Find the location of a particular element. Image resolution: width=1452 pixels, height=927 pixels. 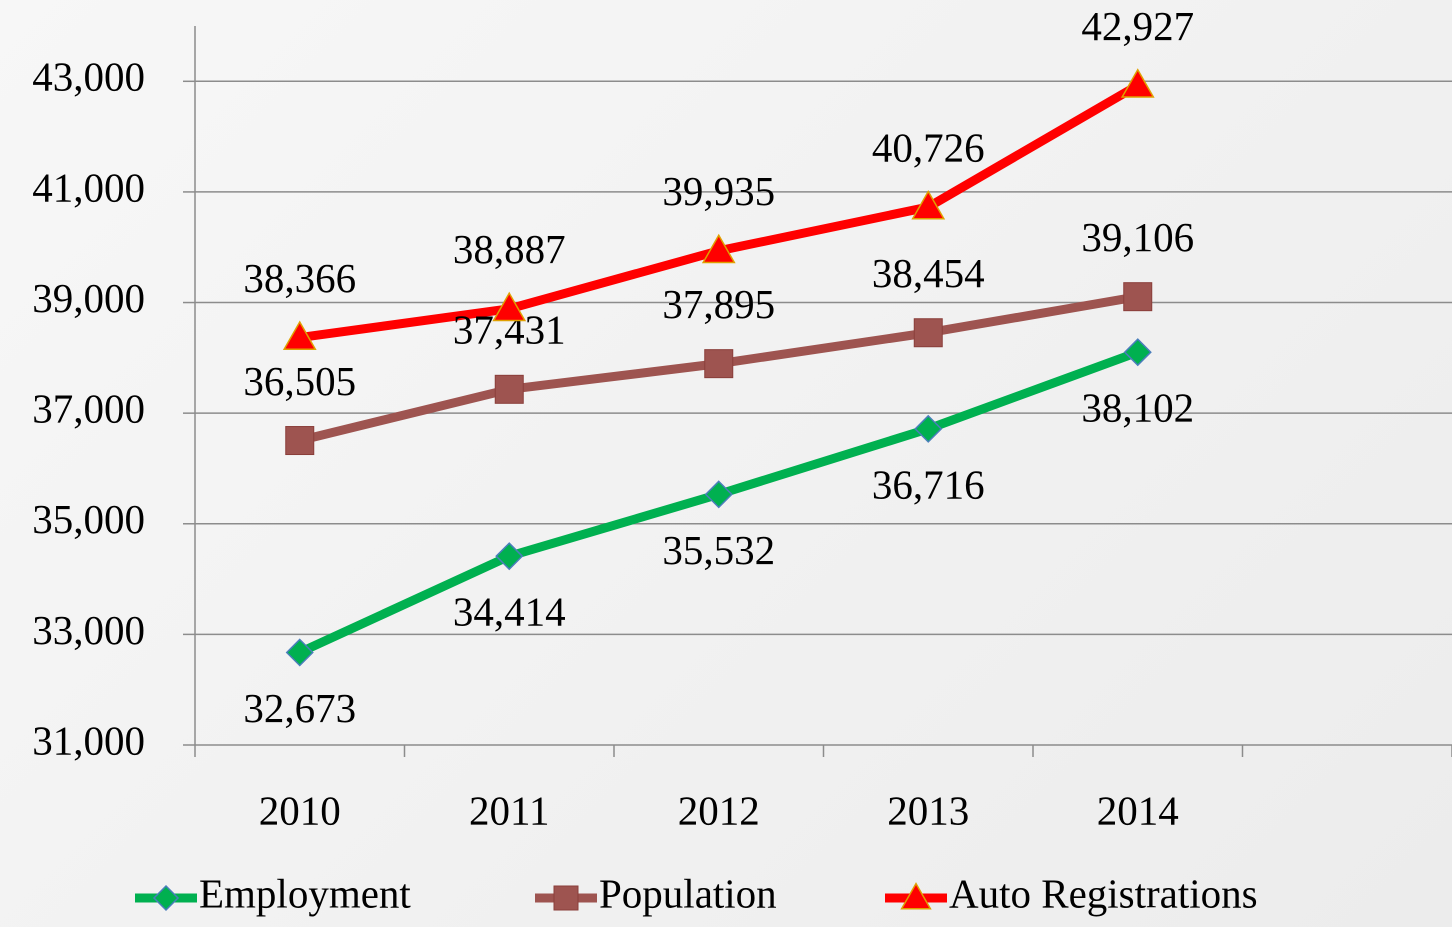

x-tick-label: 2010 is located at coordinates (300, 810).